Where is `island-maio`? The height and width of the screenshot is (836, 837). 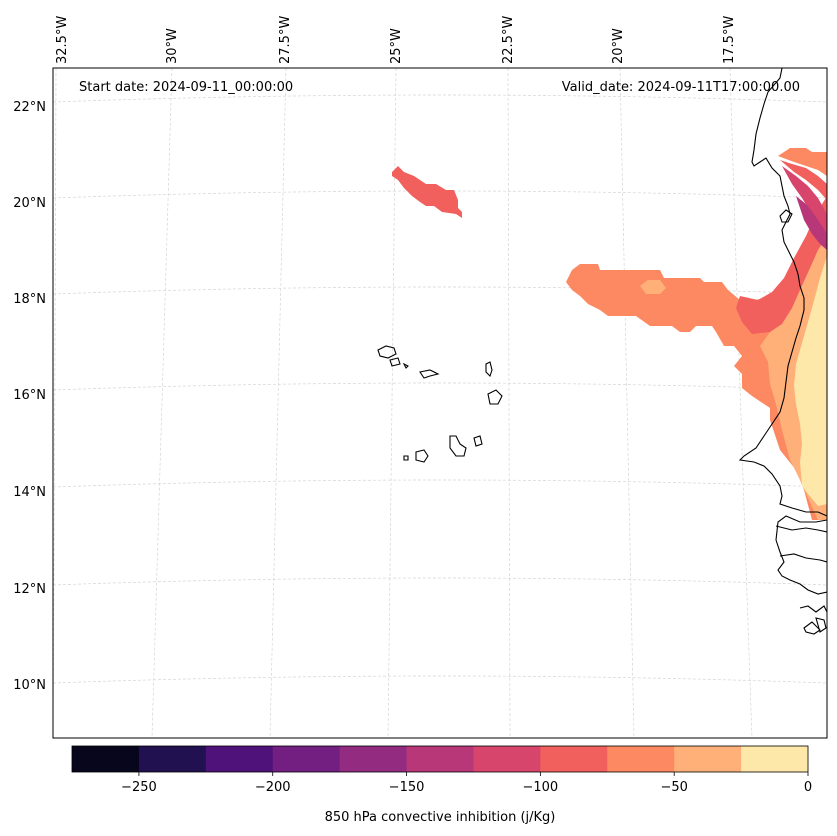
island-maio is located at coordinates (478, 441).